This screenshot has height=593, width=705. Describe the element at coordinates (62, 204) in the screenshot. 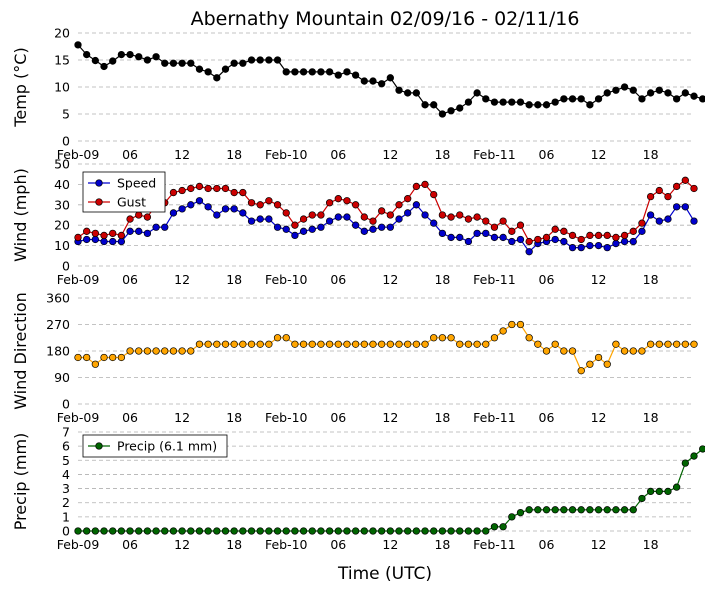

I see `y-tick-label: 30` at that location.